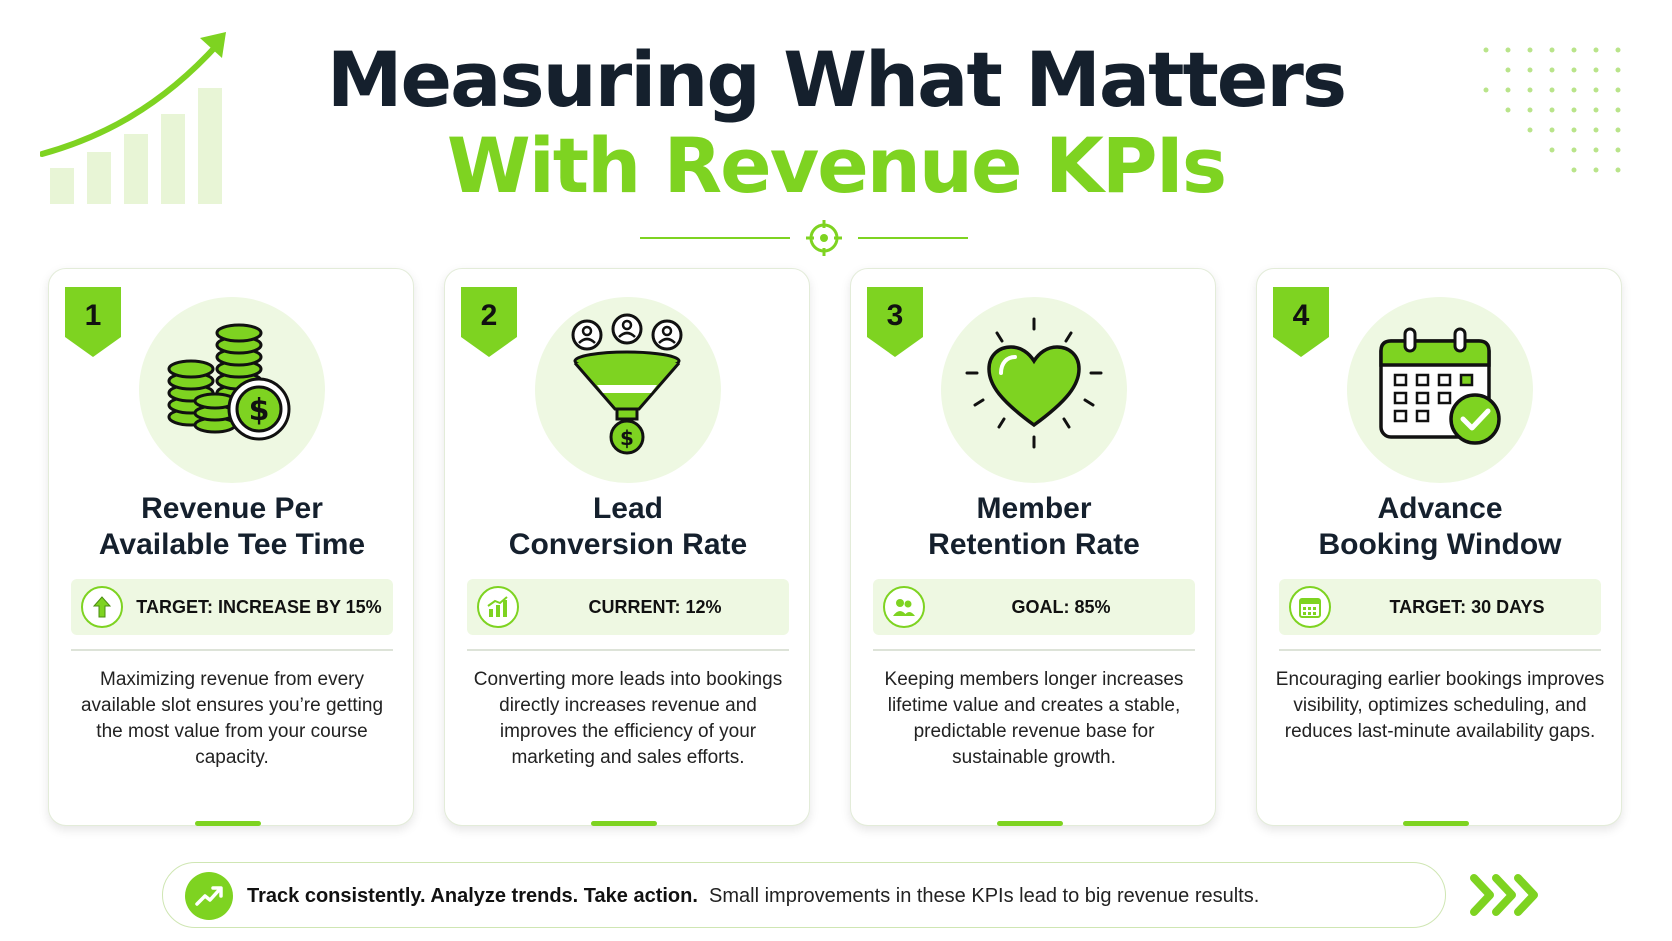  I want to click on card-title-line-1: Member, so click(1034, 508).